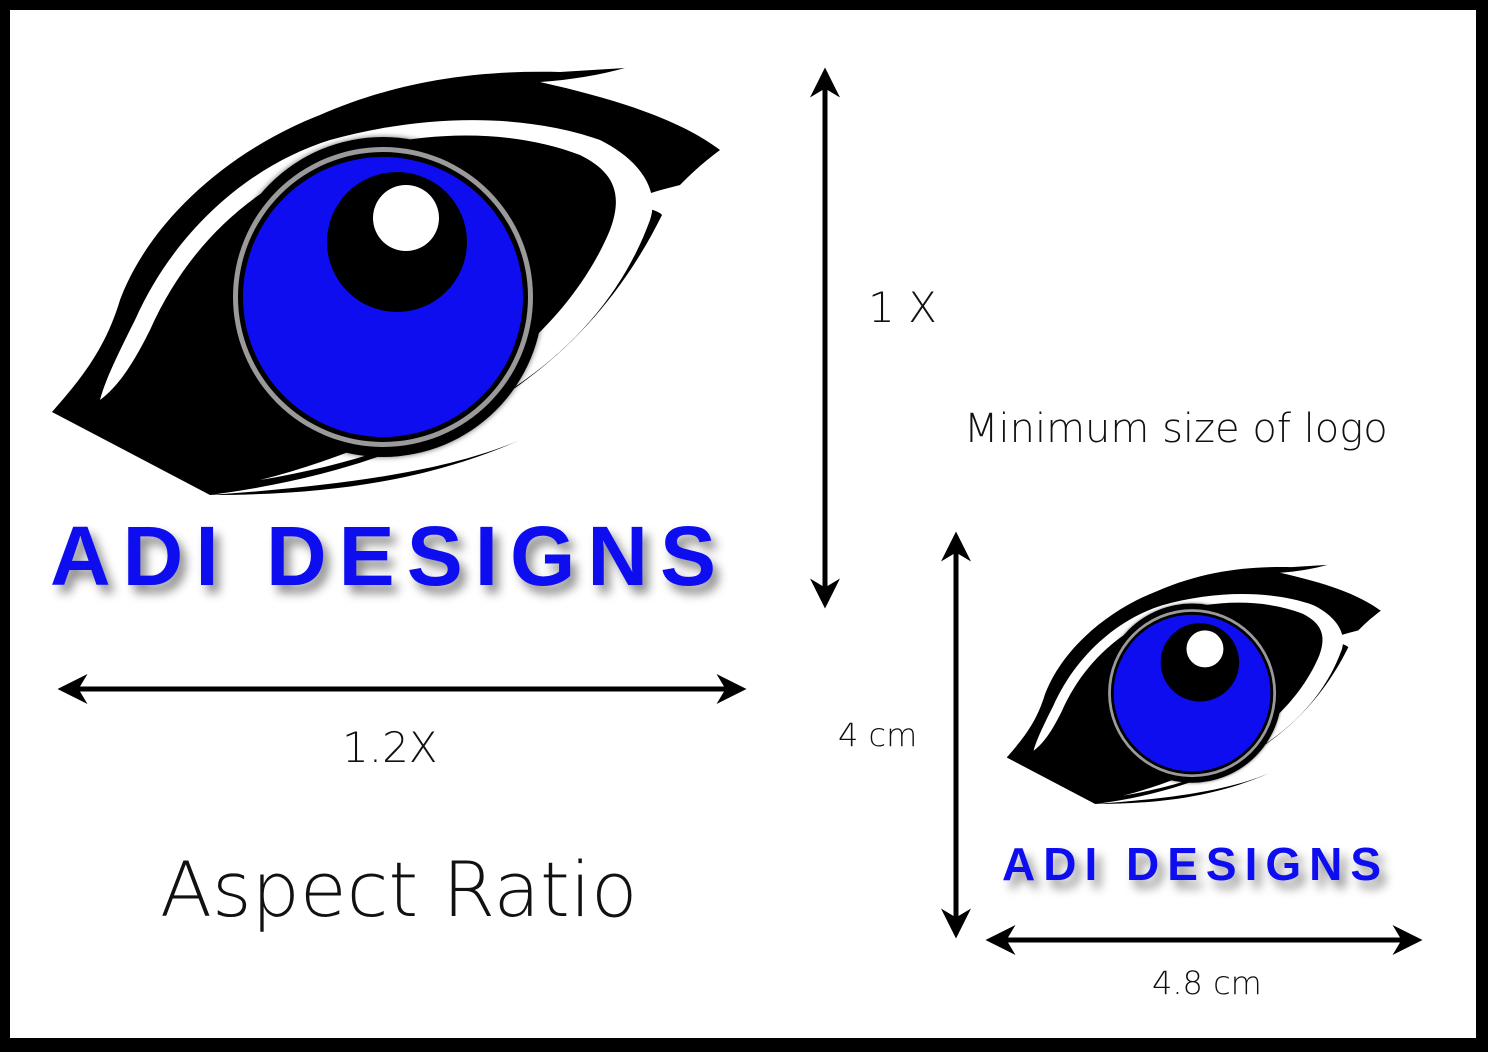  What do you see at coordinates (1194, 684) in the screenshot?
I see `small-logo-eye-icon` at bounding box center [1194, 684].